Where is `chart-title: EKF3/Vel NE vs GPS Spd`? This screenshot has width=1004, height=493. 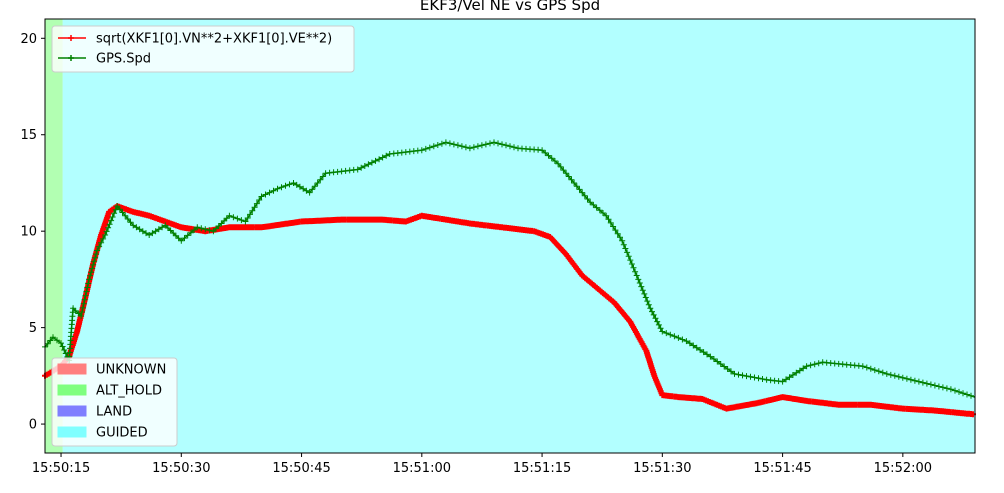
chart-title: EKF3/Vel NE vs GPS Spd is located at coordinates (510, 7).